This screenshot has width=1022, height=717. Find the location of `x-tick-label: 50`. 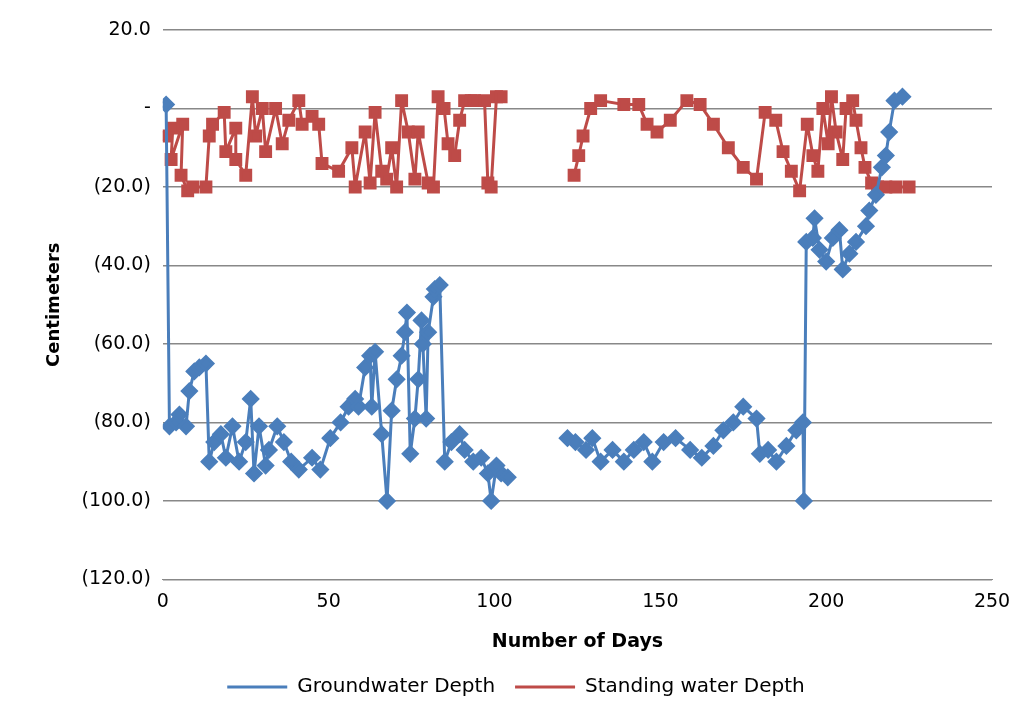

x-tick-label: 50 is located at coordinates (328, 599).